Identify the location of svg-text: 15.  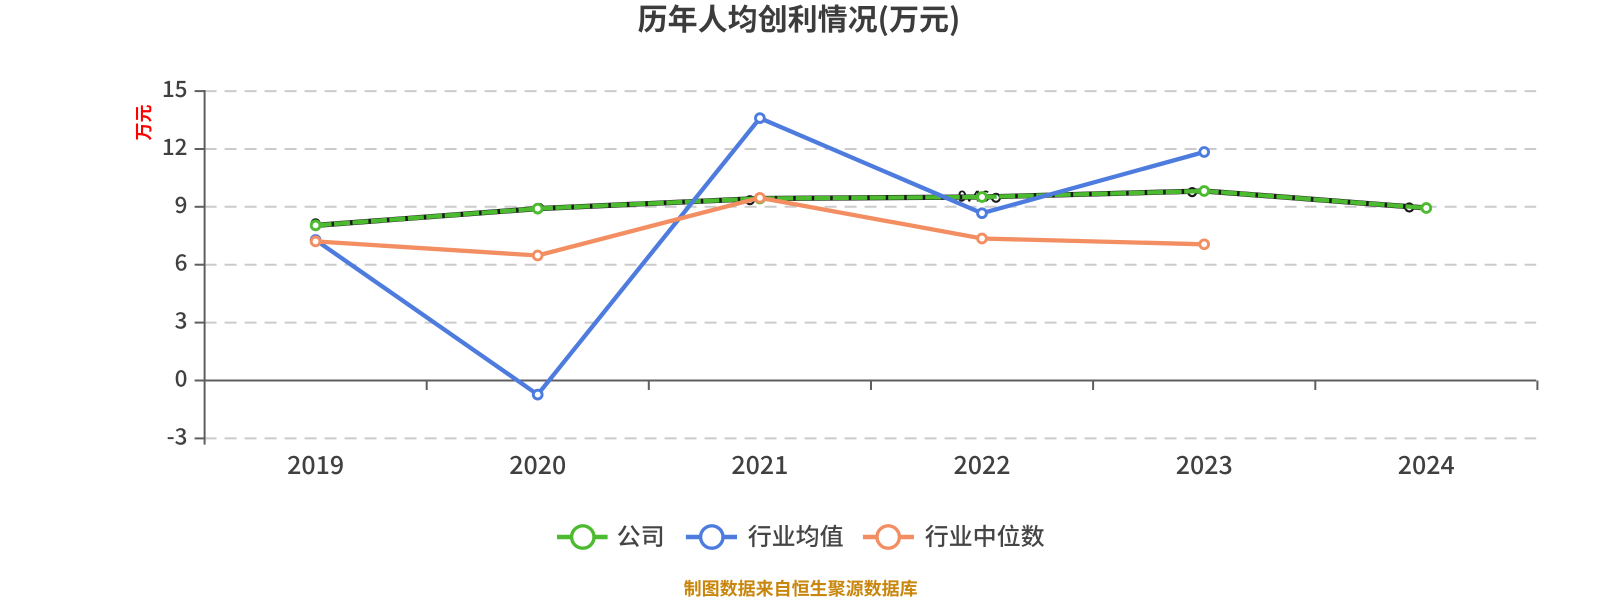
(175, 88).